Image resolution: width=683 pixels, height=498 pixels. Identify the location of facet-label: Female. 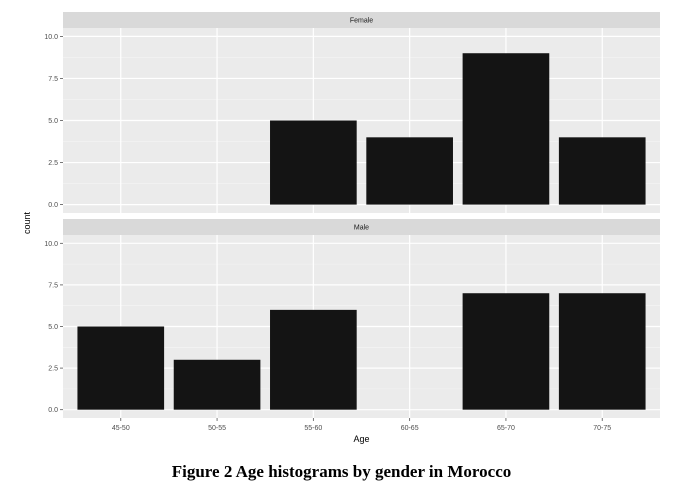
(361, 21).